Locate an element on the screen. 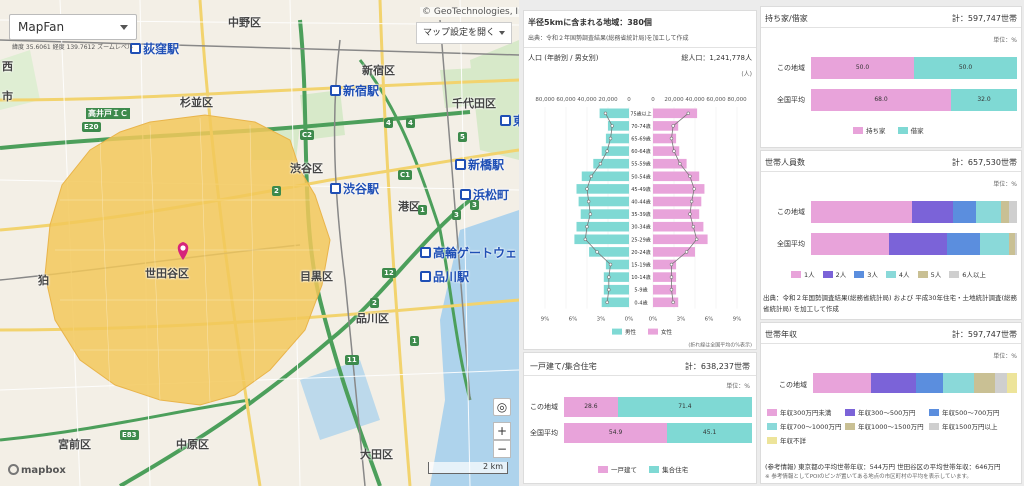 This screenshot has width=1024, height=486. route-badge: C2 is located at coordinates (307, 135).